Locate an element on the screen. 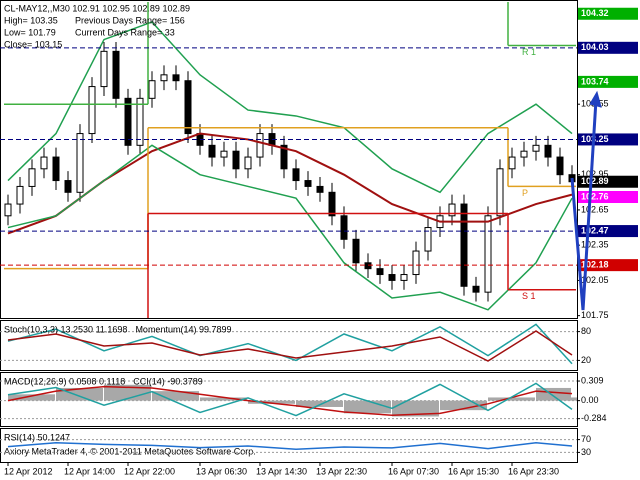 The width and height of the screenshot is (640, 480). x-tick-label: 16 Apr 07:30 is located at coordinates (413, 471).